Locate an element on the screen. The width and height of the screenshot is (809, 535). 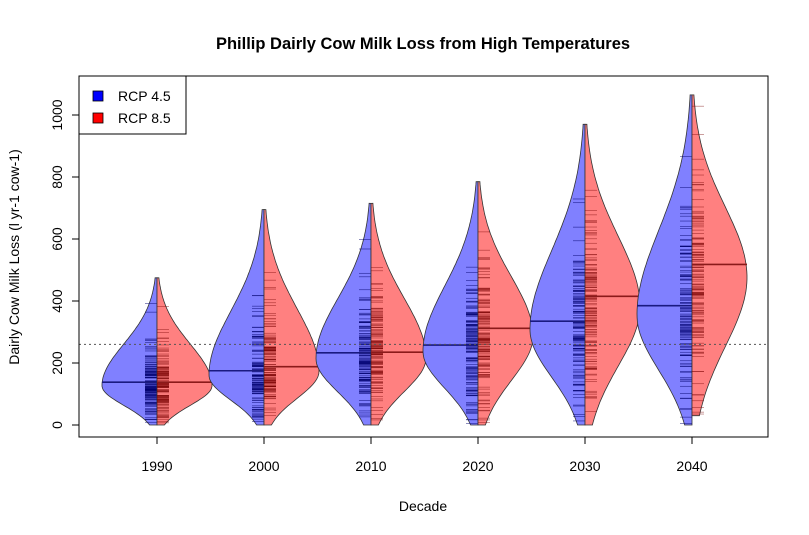
legend-label-rcp45: RCP 4.5 is located at coordinates (144, 96).